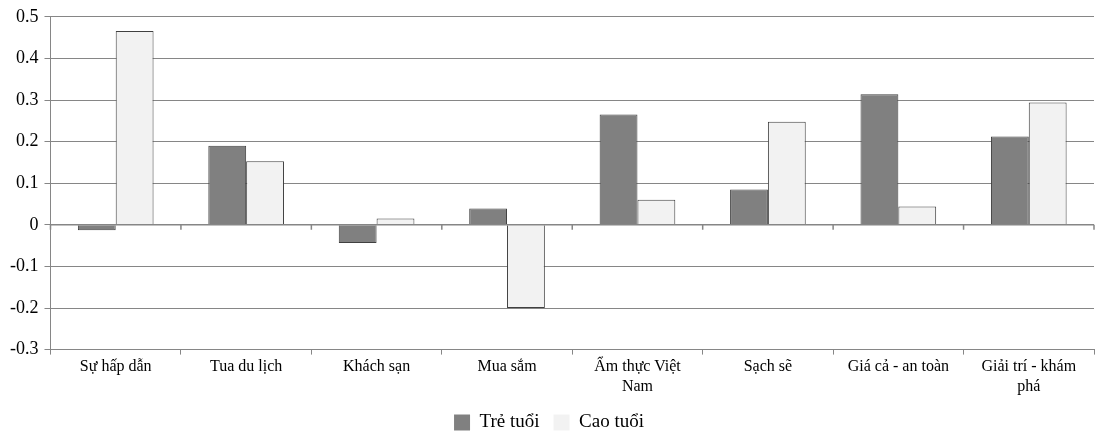 This screenshot has width=1098, height=446. I want to click on y-tick-label: 0.5, so click(27, 15).